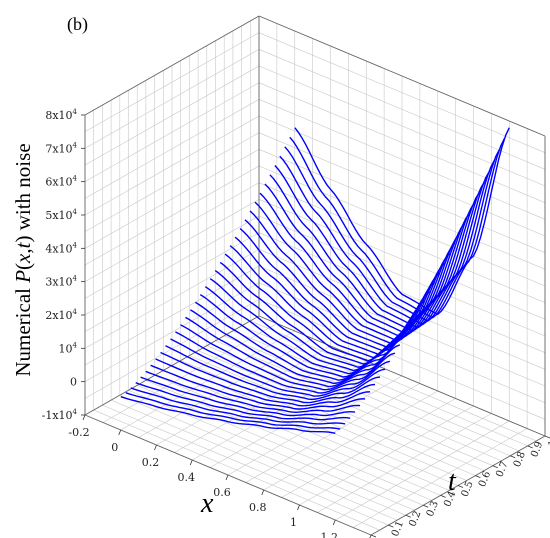 This screenshot has width=550, height=538. What do you see at coordinates (537, 449) in the screenshot?
I see `t-tick-label: 0.9` at bounding box center [537, 449].